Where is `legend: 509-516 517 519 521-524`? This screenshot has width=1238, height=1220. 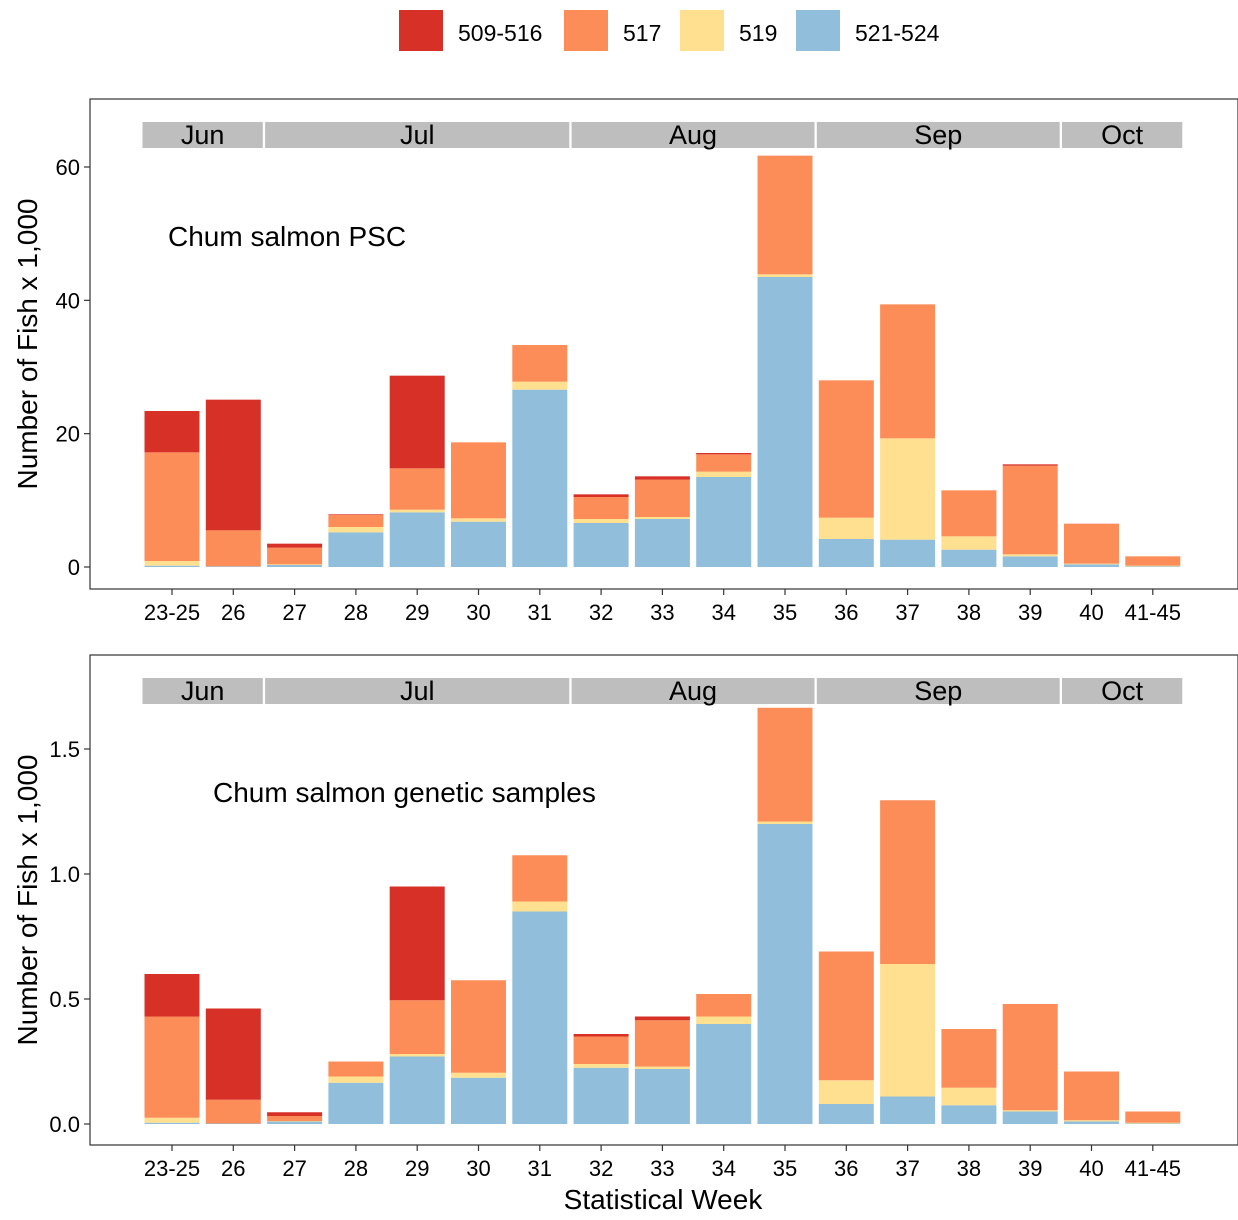 legend: 509-516 517 519 521-524 is located at coordinates (669, 30).